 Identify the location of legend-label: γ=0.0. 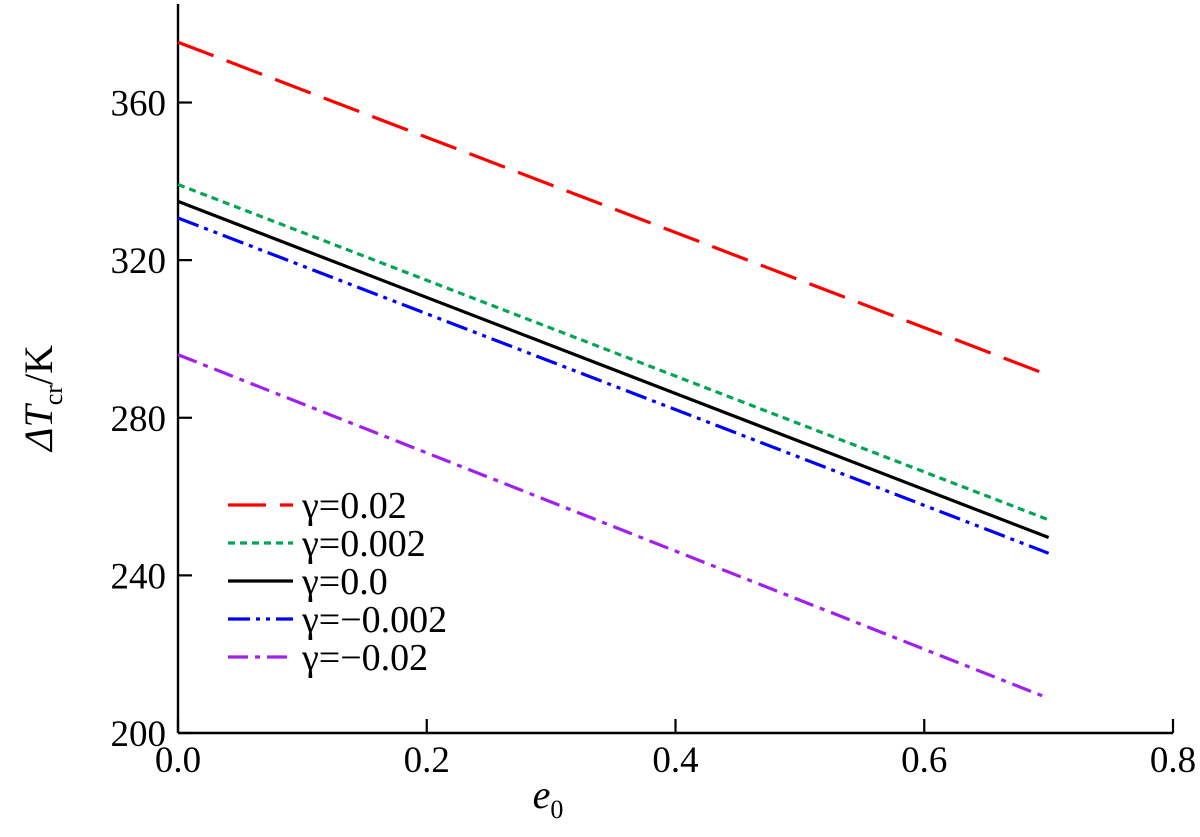
(344, 582).